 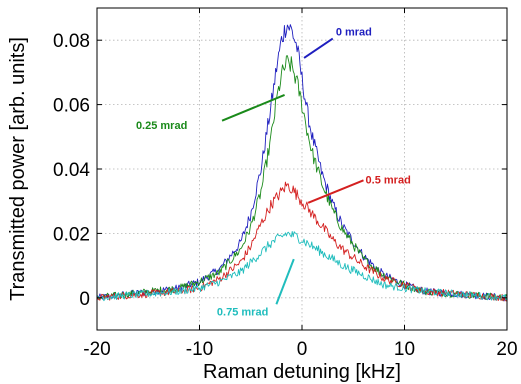 What do you see at coordinates (71, 170) in the screenshot?
I see `y-tick-label: 0.04` at bounding box center [71, 170].